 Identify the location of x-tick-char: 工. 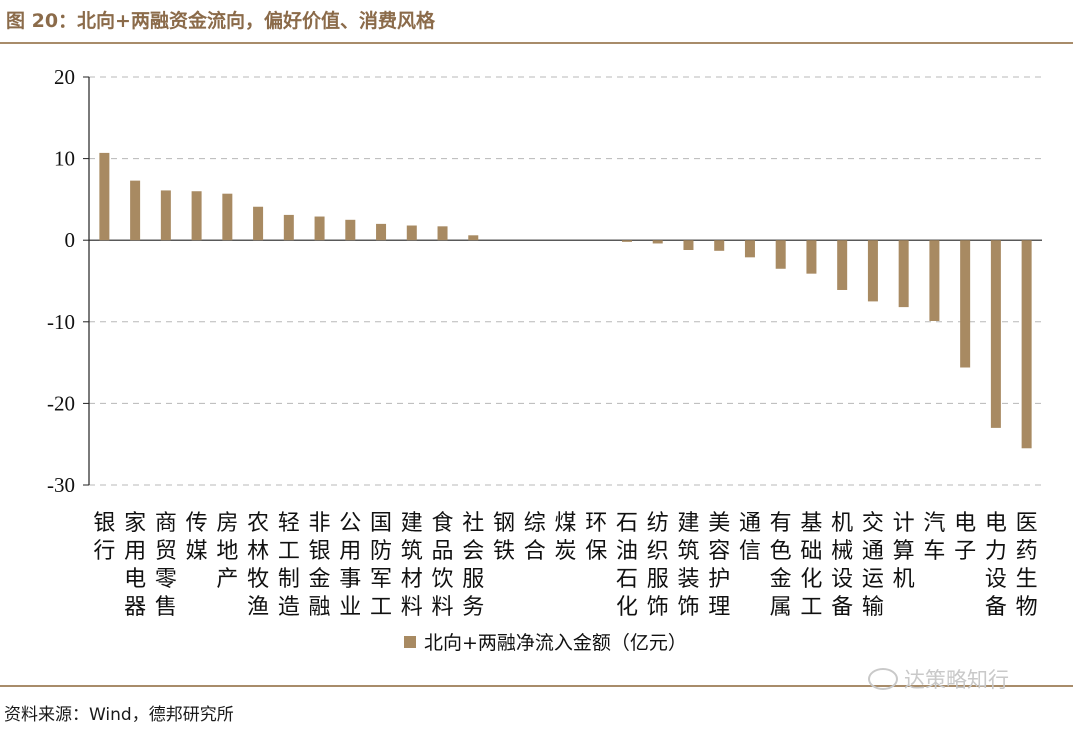
(289, 551).